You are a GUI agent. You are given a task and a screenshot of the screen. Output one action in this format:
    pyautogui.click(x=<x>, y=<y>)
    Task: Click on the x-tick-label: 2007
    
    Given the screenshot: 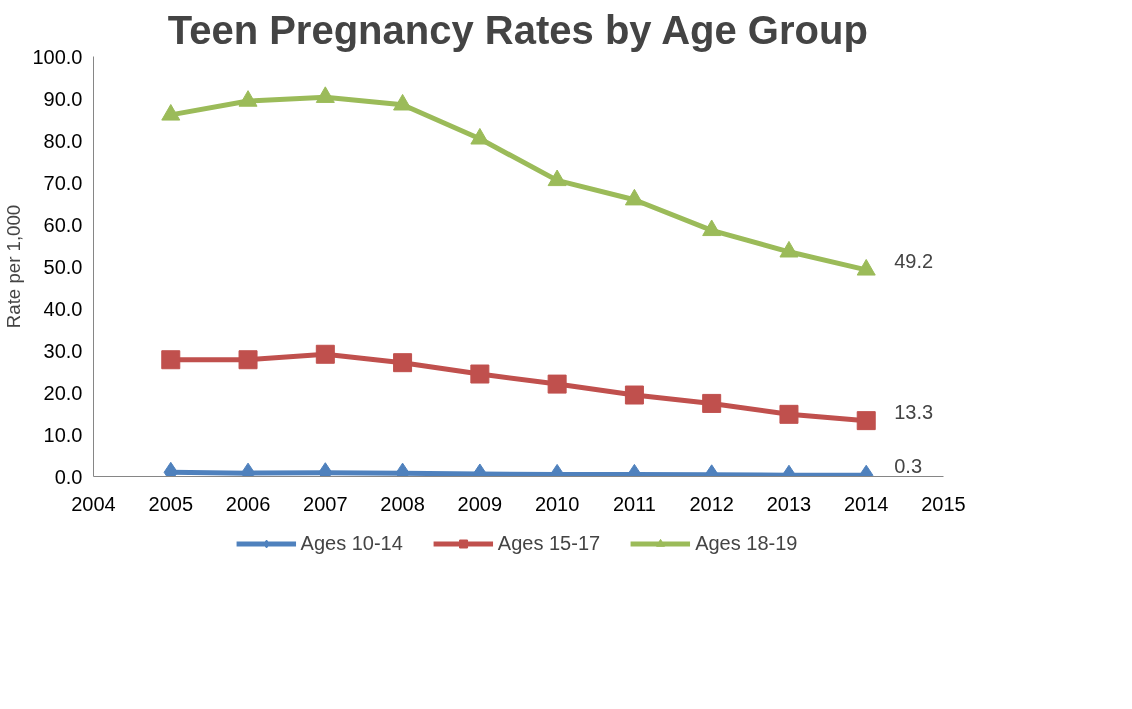 What is the action you would take?
    pyautogui.click(x=325, y=503)
    